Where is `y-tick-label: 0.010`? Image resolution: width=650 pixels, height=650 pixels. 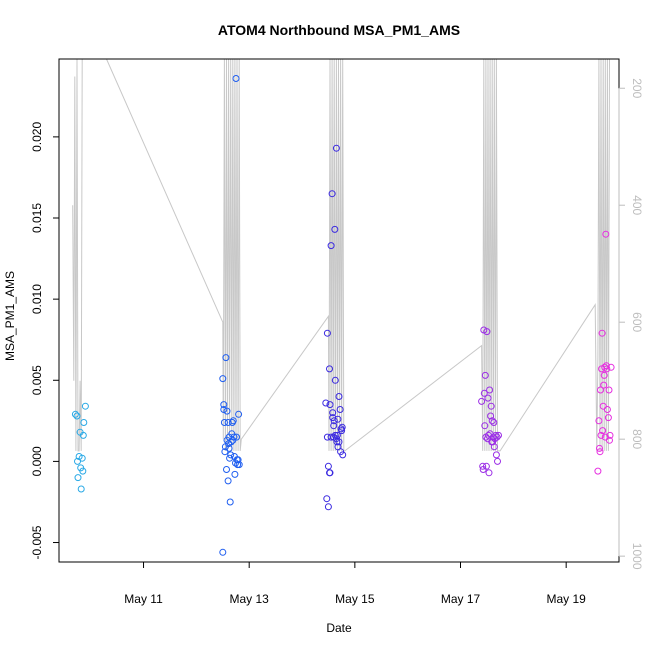 y-tick-label: 0.010 is located at coordinates (37, 299).